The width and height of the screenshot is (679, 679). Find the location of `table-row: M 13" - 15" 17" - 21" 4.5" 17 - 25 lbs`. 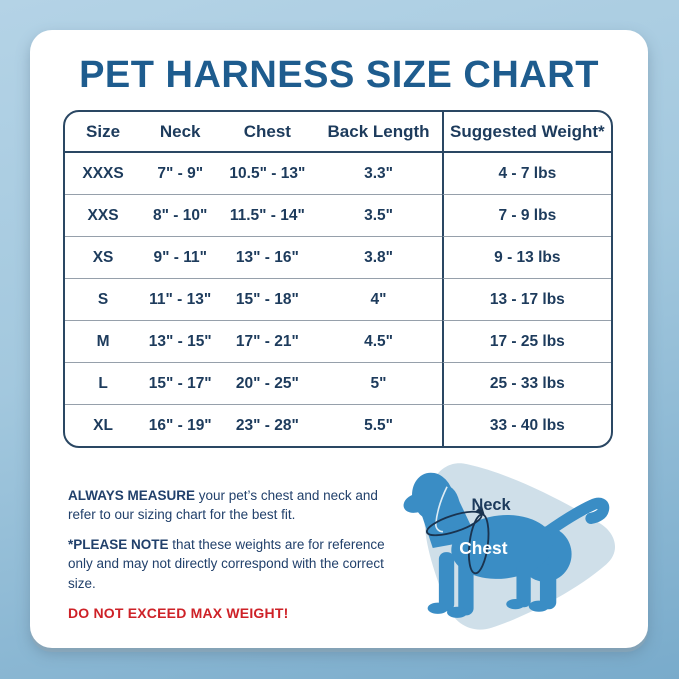

table-row: M 13" - 15" 17" - 21" 4.5" 17 - 25 lbs is located at coordinates (338, 341).